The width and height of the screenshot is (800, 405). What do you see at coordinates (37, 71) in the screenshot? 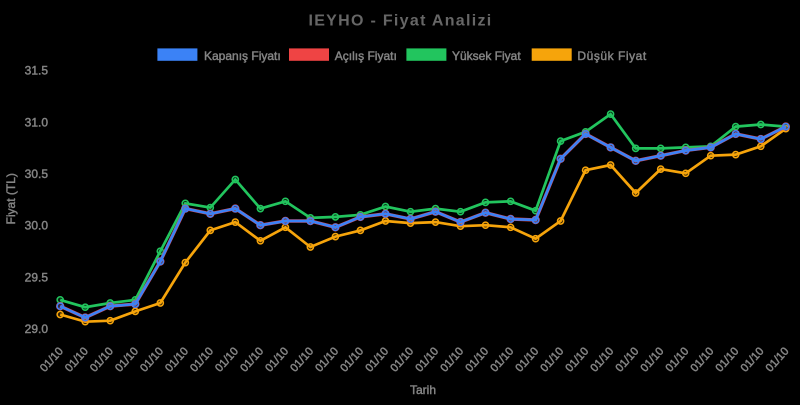
I see `svg-text: 31.5` at bounding box center [37, 71].